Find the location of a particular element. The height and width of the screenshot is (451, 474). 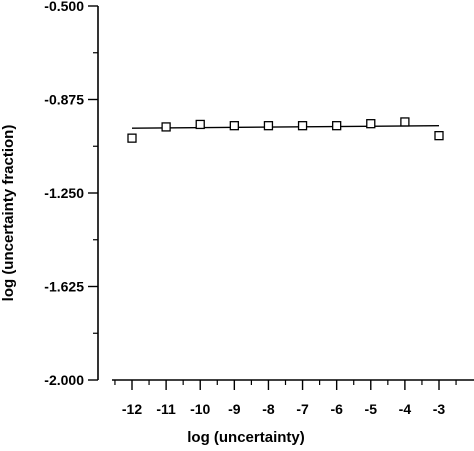

y-tick-label: -2.000 is located at coordinates (64, 380).